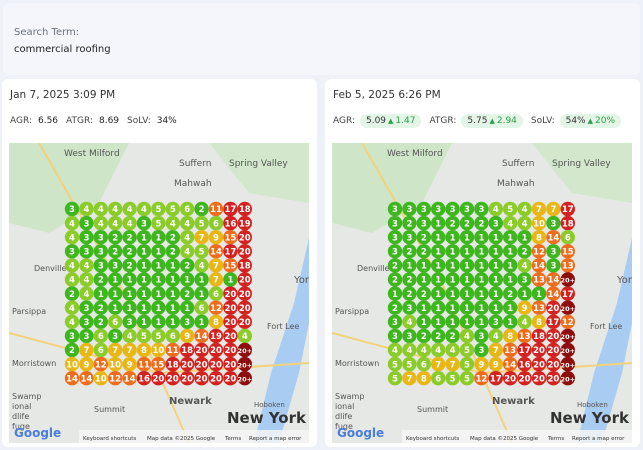 The height and width of the screenshot is (450, 643). What do you see at coordinates (21, 406) in the screenshot?
I see `map-label: ional` at bounding box center [21, 406].